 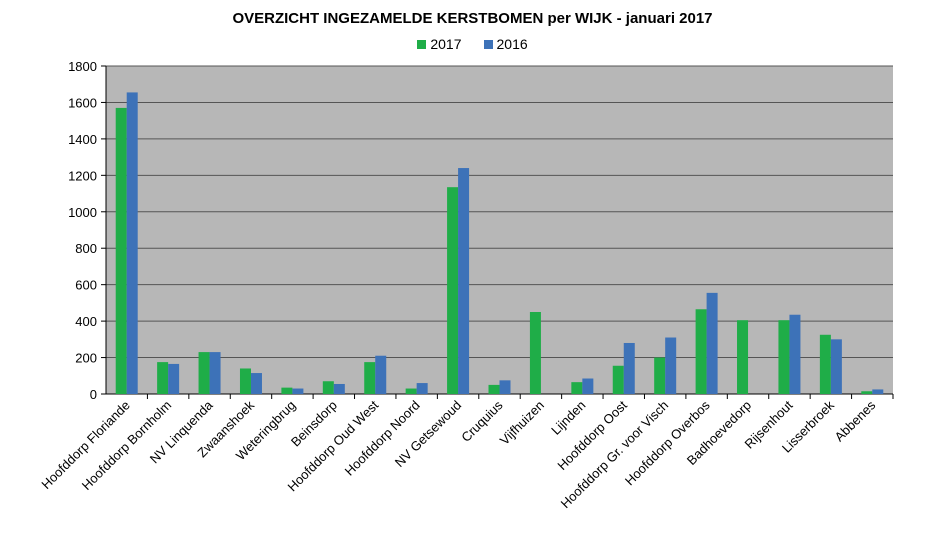 What do you see at coordinates (93, 394) in the screenshot?
I see `y-tick-label: 0` at bounding box center [93, 394].